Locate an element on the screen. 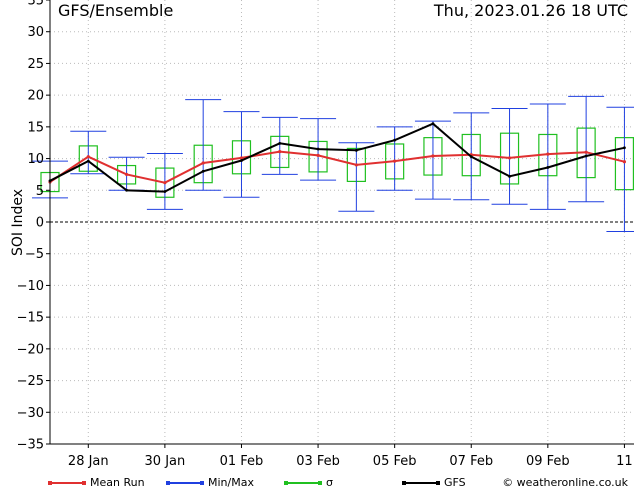 The image size is (634, 490). run-datetime: Thu, 2023.01.26 18 UTC is located at coordinates (530, 10).